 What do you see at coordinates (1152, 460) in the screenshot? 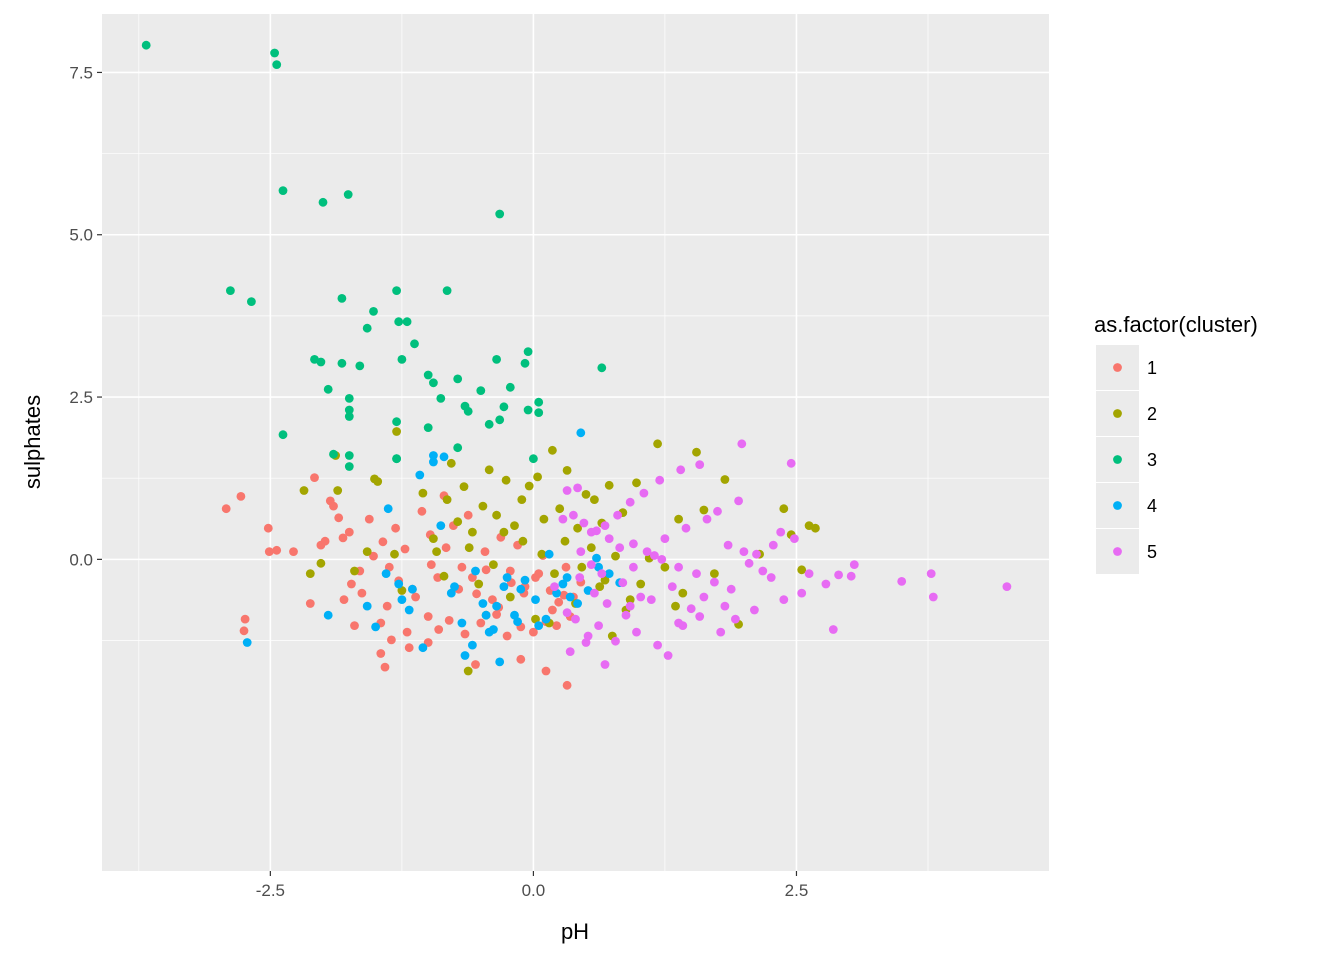
I see `legend-label: 3` at bounding box center [1152, 460].